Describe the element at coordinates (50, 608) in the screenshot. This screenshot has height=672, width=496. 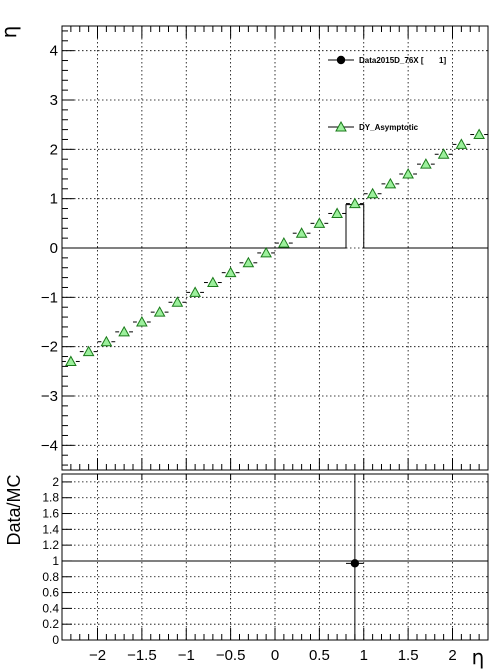
I see `y-tick-label: 0.4` at that location.